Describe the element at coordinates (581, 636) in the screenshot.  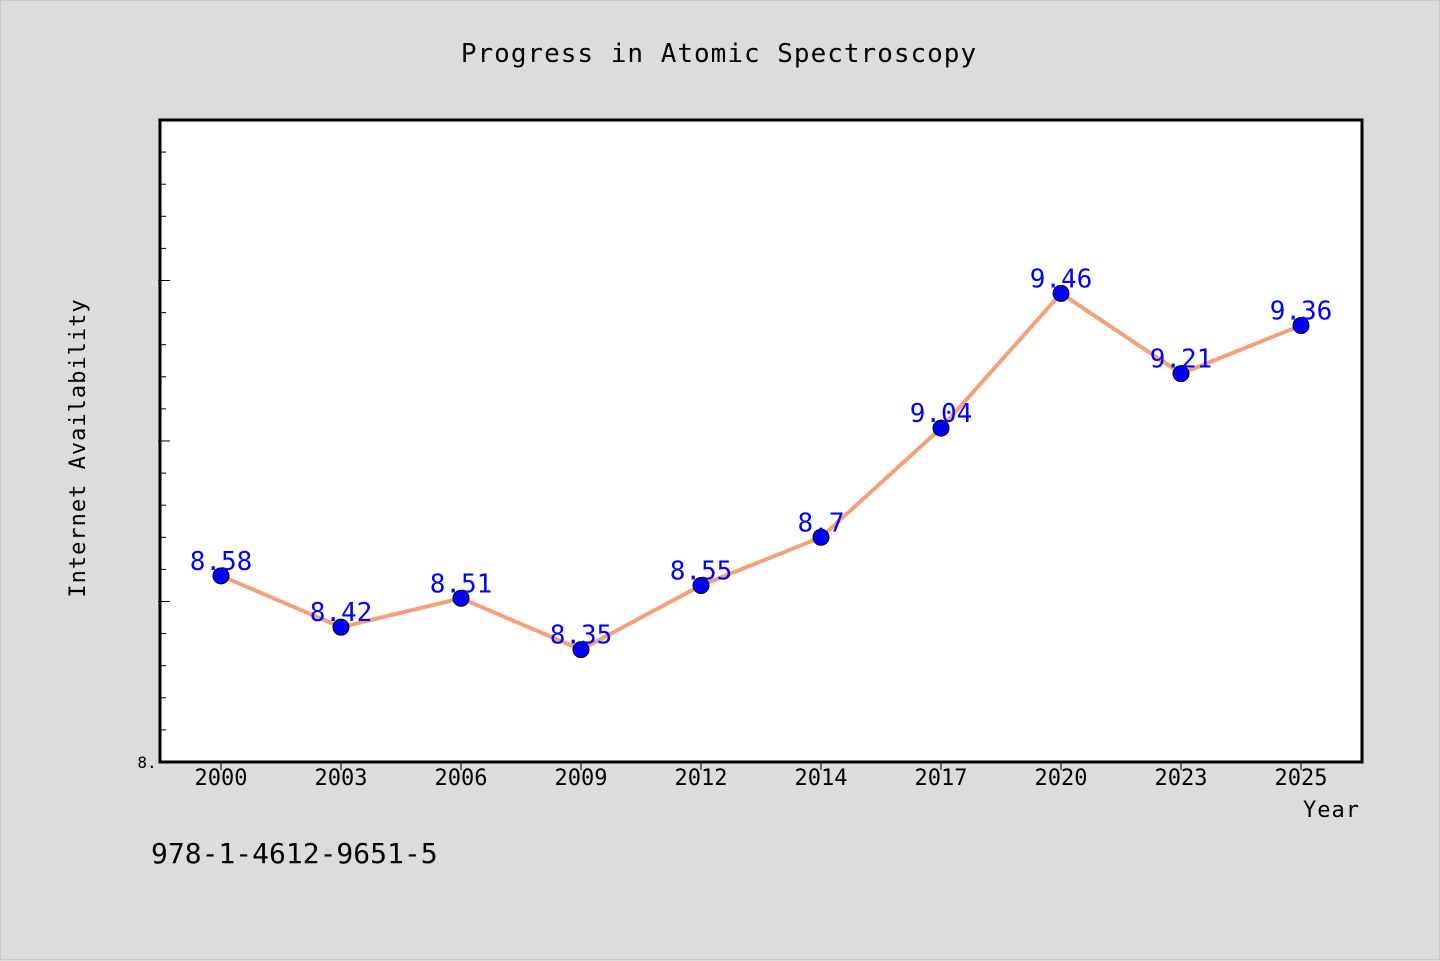
I see `data-label: 8.35` at that location.